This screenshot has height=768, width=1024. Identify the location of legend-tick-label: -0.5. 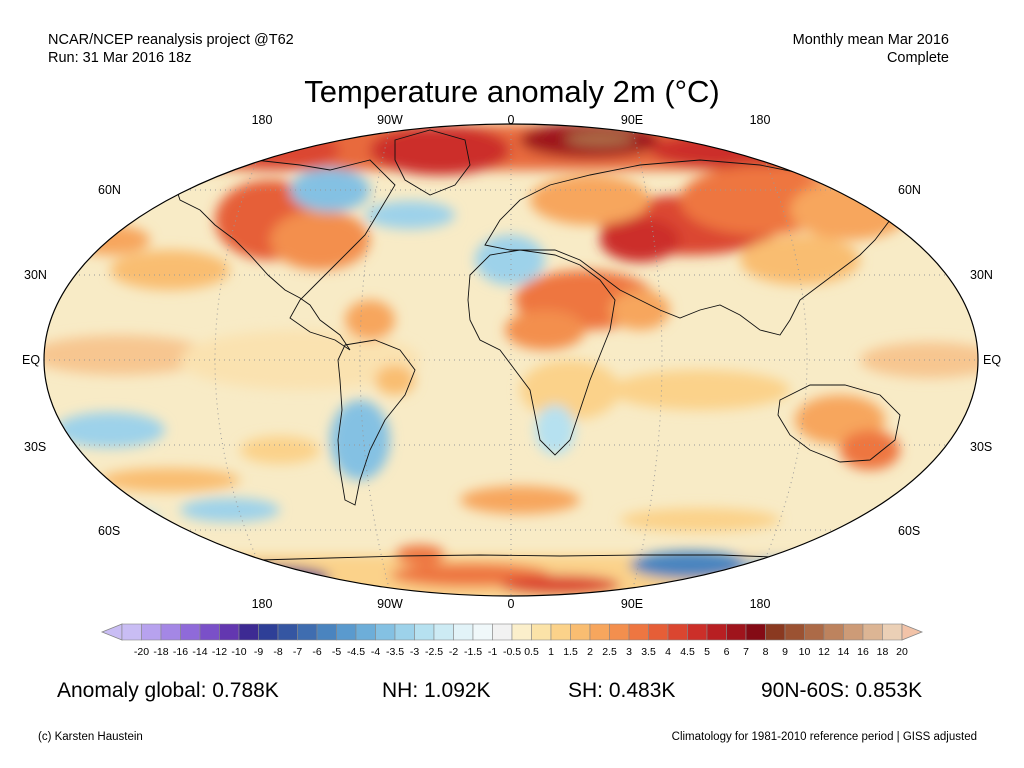
(512, 652).